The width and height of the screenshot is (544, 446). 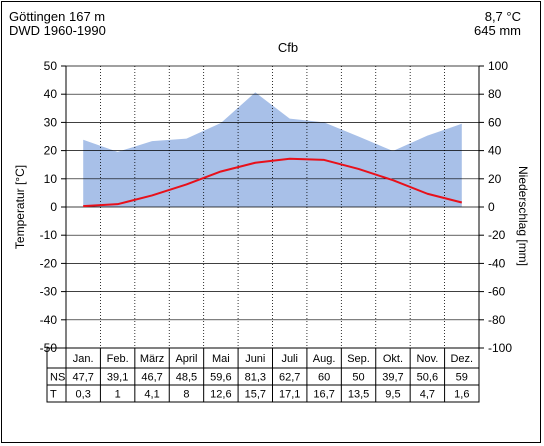 I want to click on left-tick-label: 20, so click(x=51, y=151).